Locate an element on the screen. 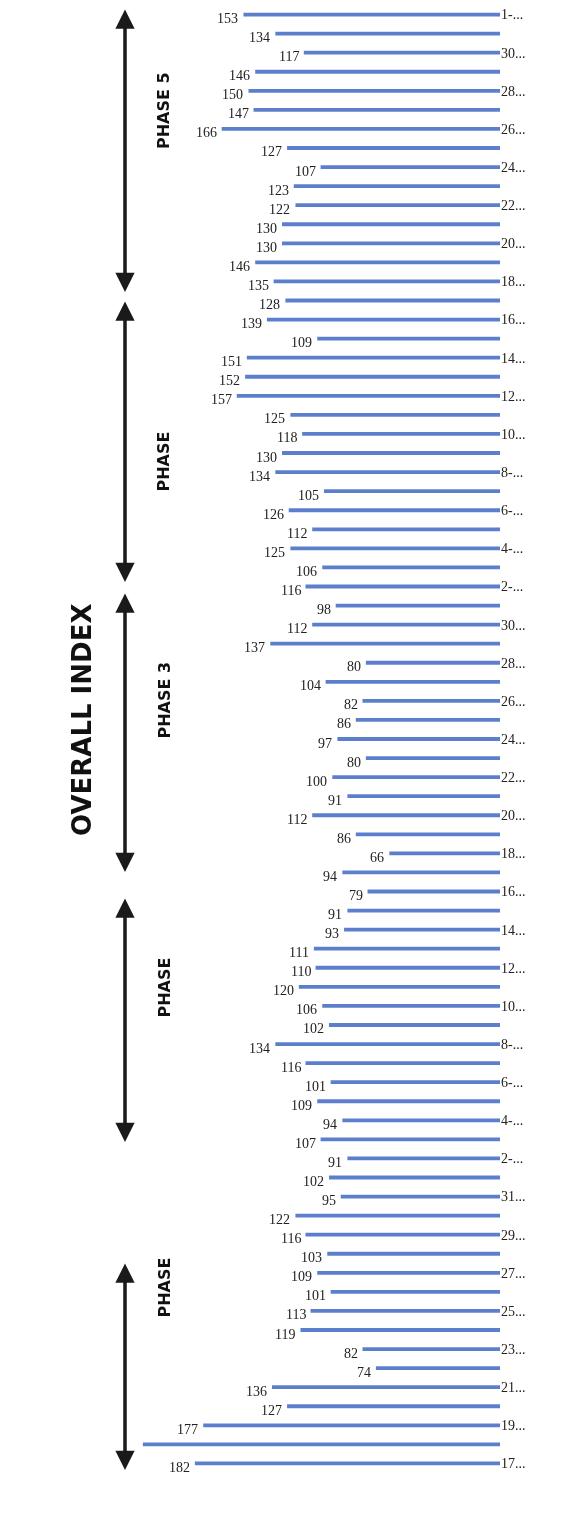 This screenshot has width=561, height=1525. data-label: 82 is located at coordinates (351, 704).